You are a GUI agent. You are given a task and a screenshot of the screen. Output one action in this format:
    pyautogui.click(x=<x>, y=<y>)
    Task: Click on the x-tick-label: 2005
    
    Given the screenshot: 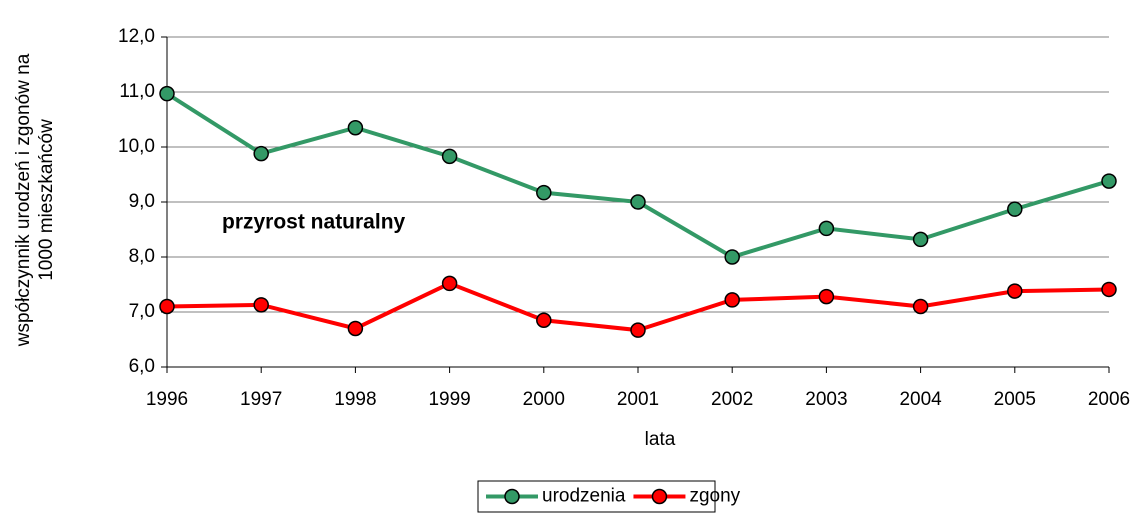 What is the action you would take?
    pyautogui.click(x=1015, y=399)
    